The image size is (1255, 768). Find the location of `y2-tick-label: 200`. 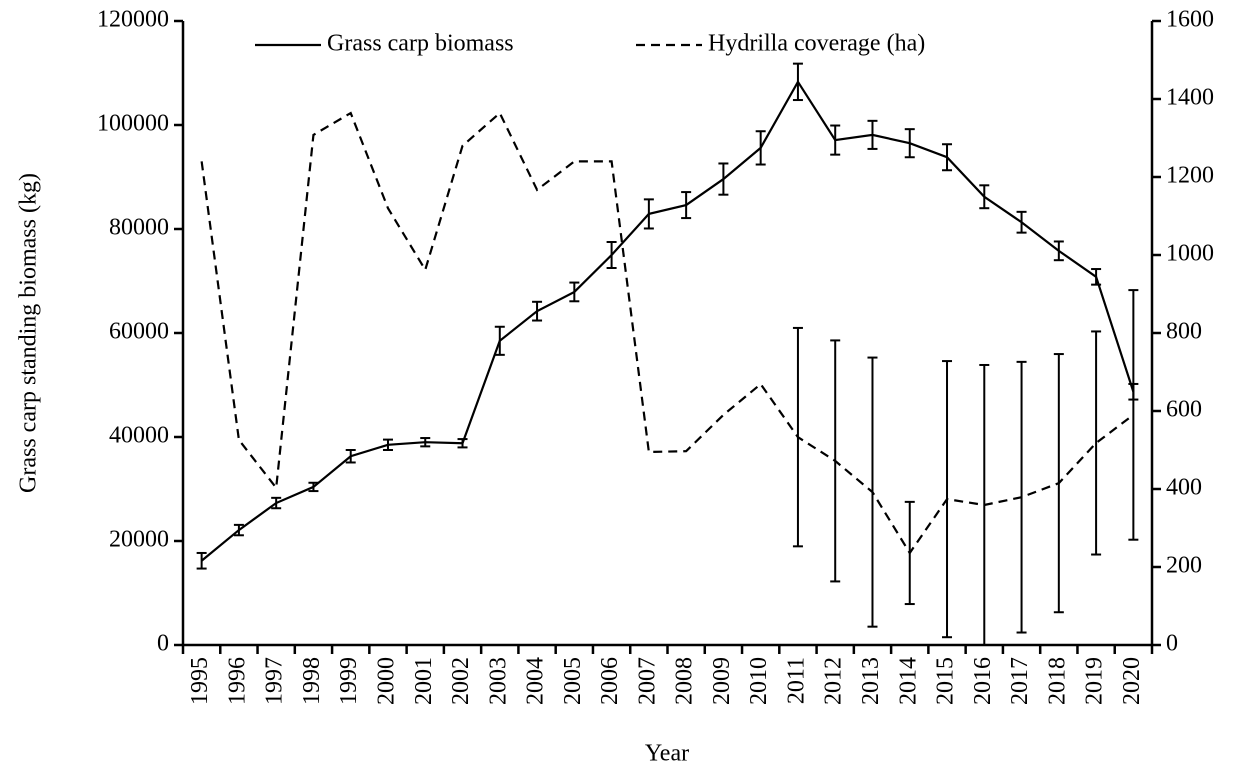

y2-tick-label: 200 is located at coordinates (1184, 566).